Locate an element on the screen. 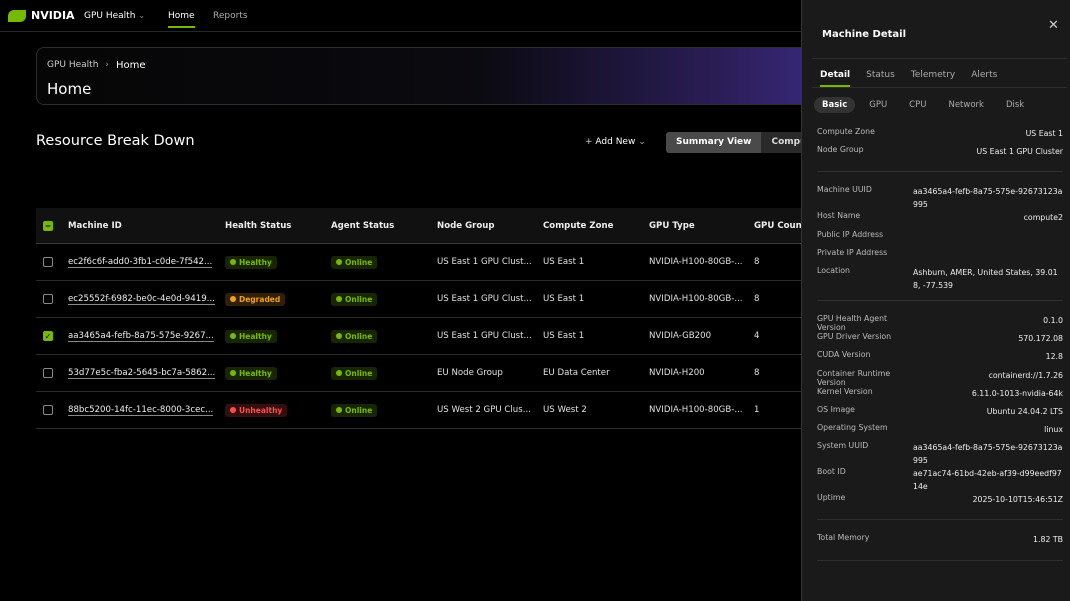  column-header: Agent Status is located at coordinates (363, 225).